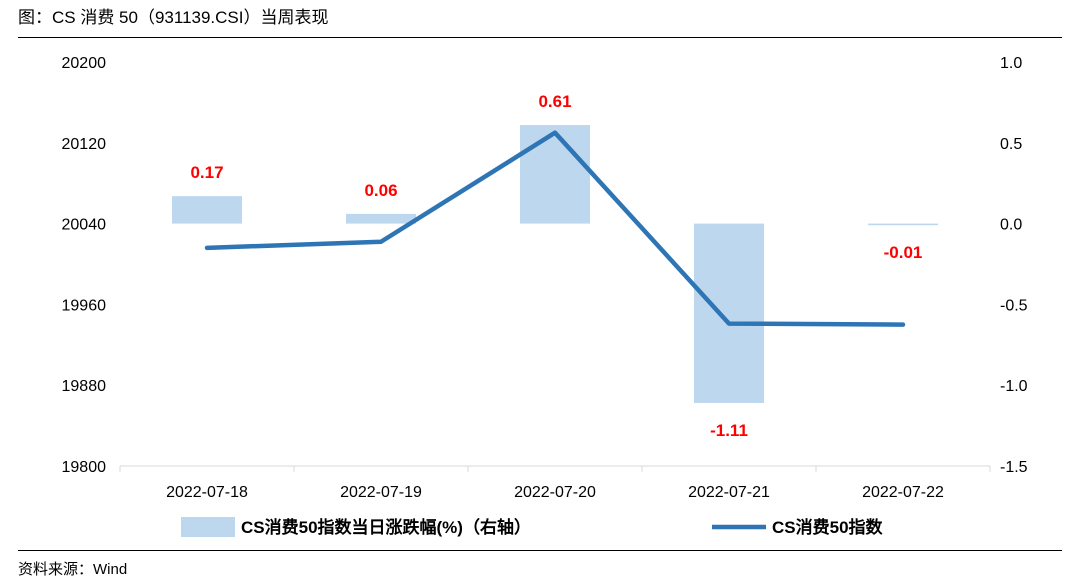  Describe the element at coordinates (84, 63) in the screenshot. I see `left-y-tick-label: 20200` at that location.